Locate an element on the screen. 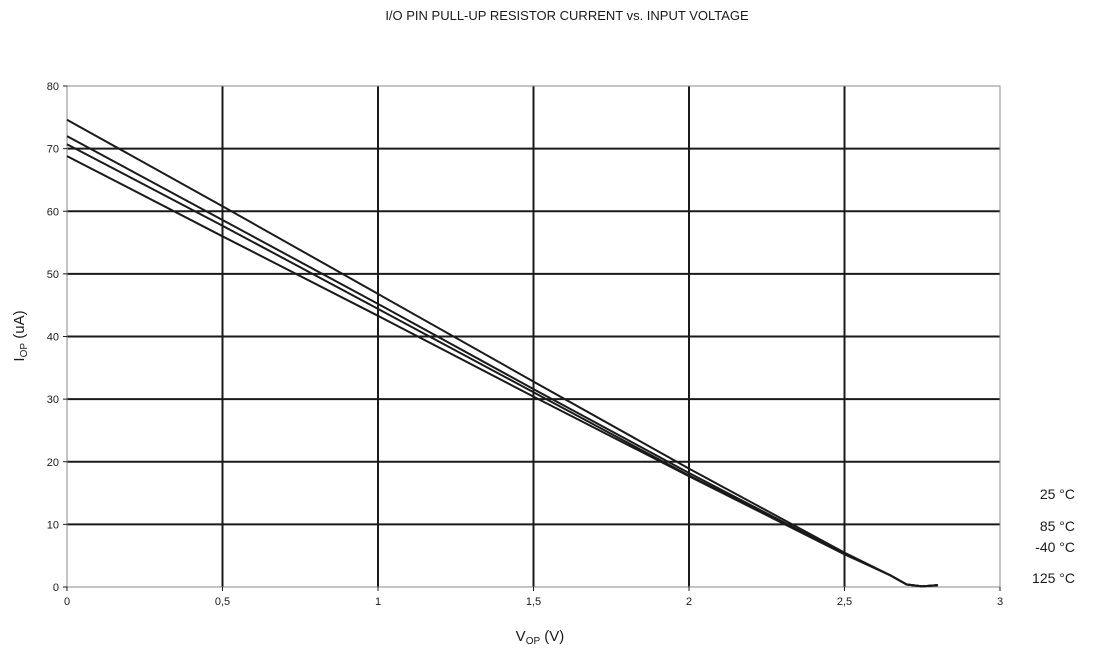 This screenshot has height=651, width=1093. x-tick-labels: 0 0,5 1 1,5 2 2,5 3 is located at coordinates (533, 597).